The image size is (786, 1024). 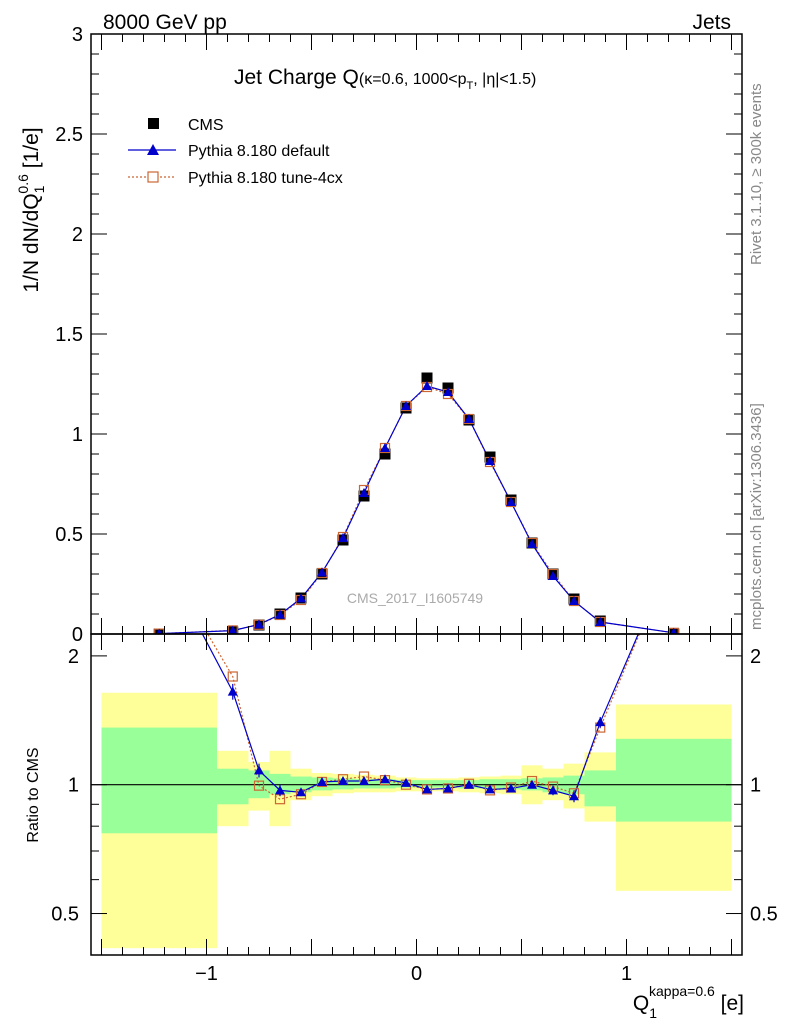 What do you see at coordinates (65, 915) in the screenshot?
I see `ratio-y-tick-label-left: 0.5` at bounding box center [65, 915].